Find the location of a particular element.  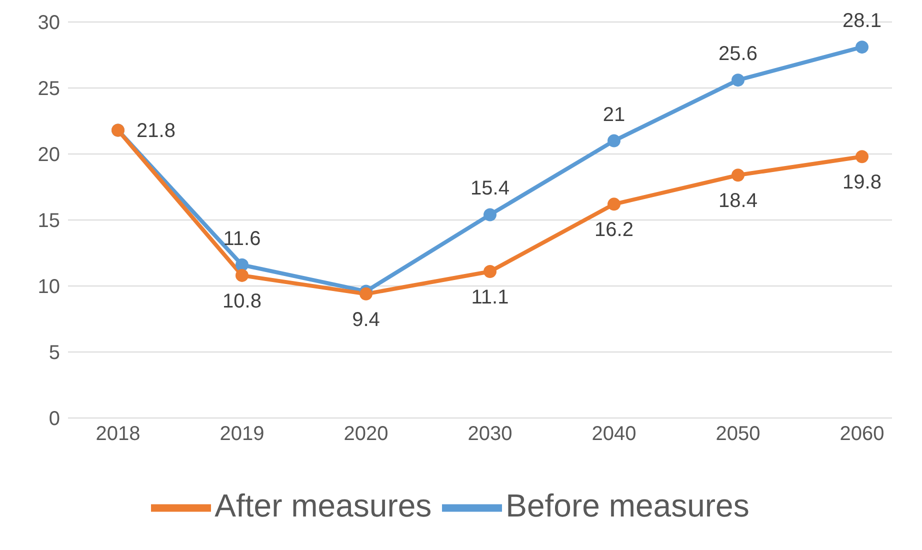

x-tick-label: 2020 is located at coordinates (366, 434).